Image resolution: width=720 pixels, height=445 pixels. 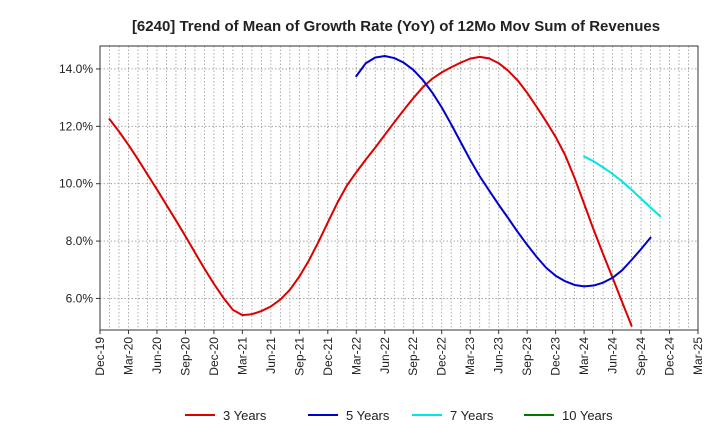 I want to click on legend-label-7-years: 7 Years, so click(x=472, y=415).